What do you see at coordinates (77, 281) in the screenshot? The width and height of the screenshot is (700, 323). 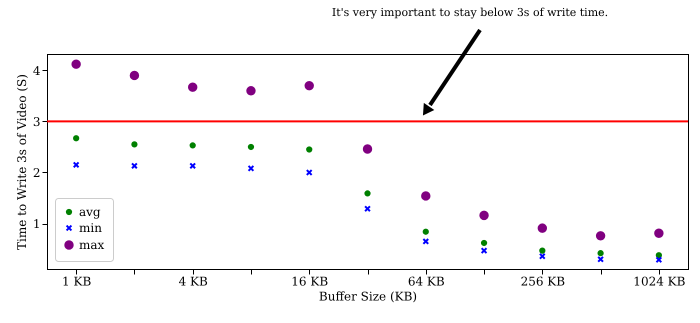 I see `x-tick-label: 1 KB` at bounding box center [77, 281].